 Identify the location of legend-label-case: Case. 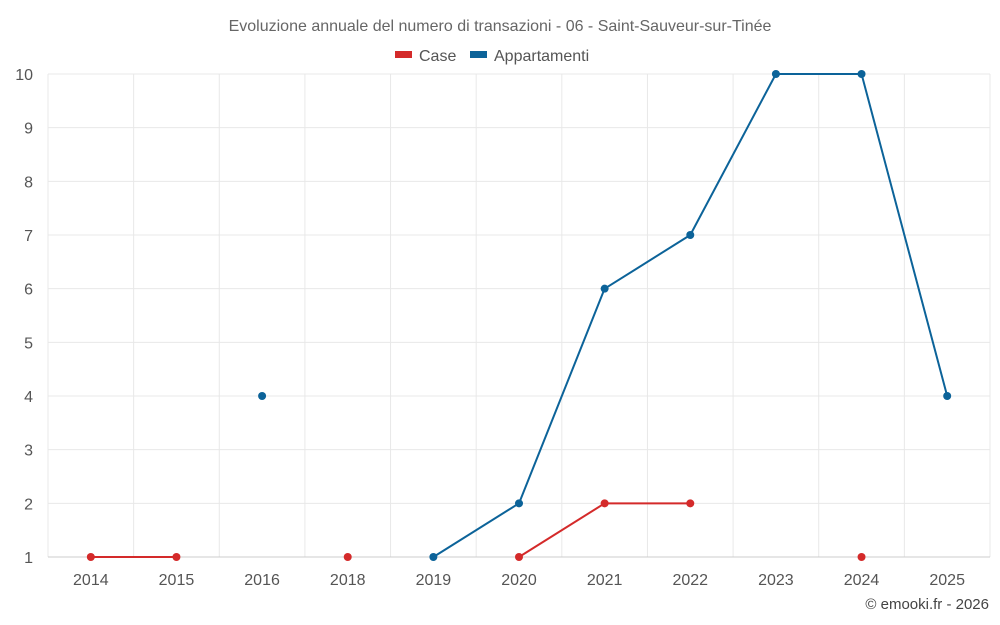
(437, 56).